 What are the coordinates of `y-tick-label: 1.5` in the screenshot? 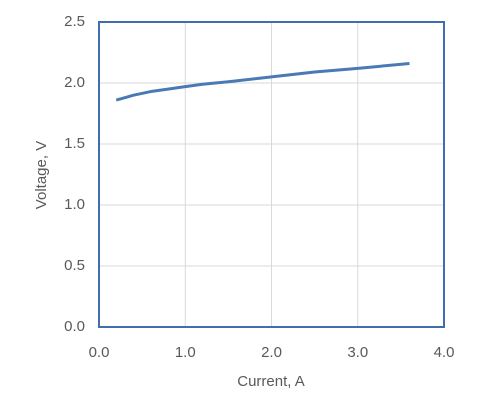 It's located at (74, 143).